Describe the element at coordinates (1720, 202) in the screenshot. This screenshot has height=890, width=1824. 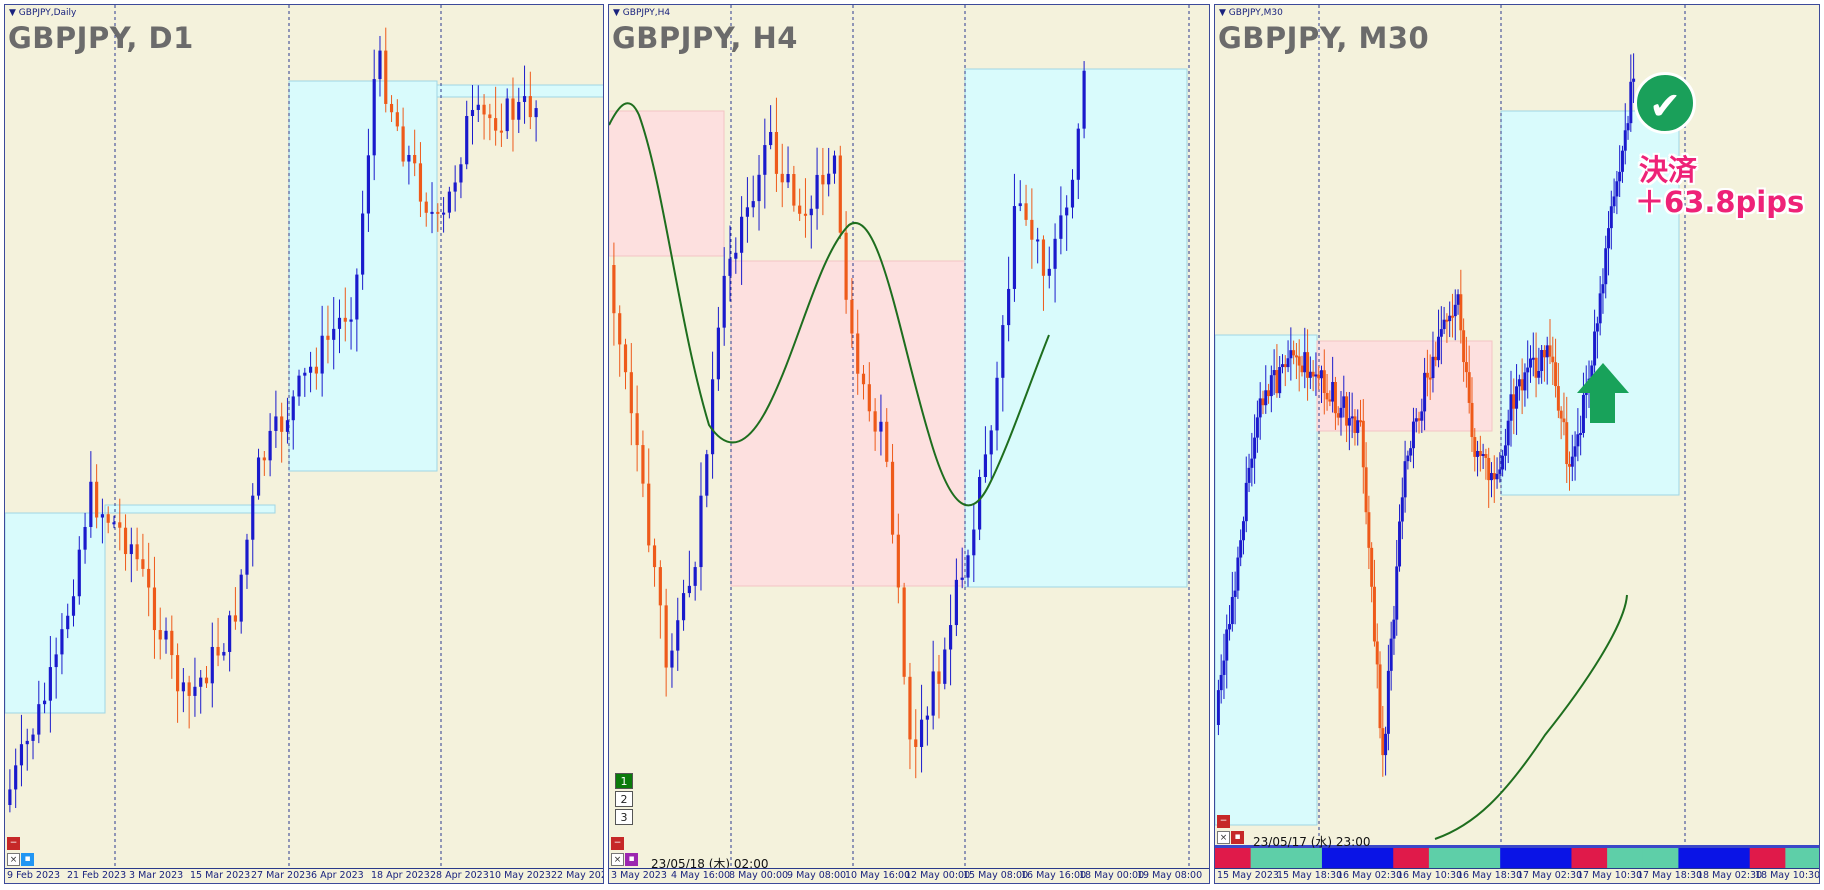
I see `settle-pips: ＋63.8pips` at that location.